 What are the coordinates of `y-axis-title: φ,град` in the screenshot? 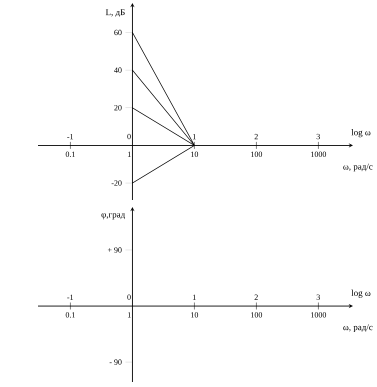 It's located at (113, 216).